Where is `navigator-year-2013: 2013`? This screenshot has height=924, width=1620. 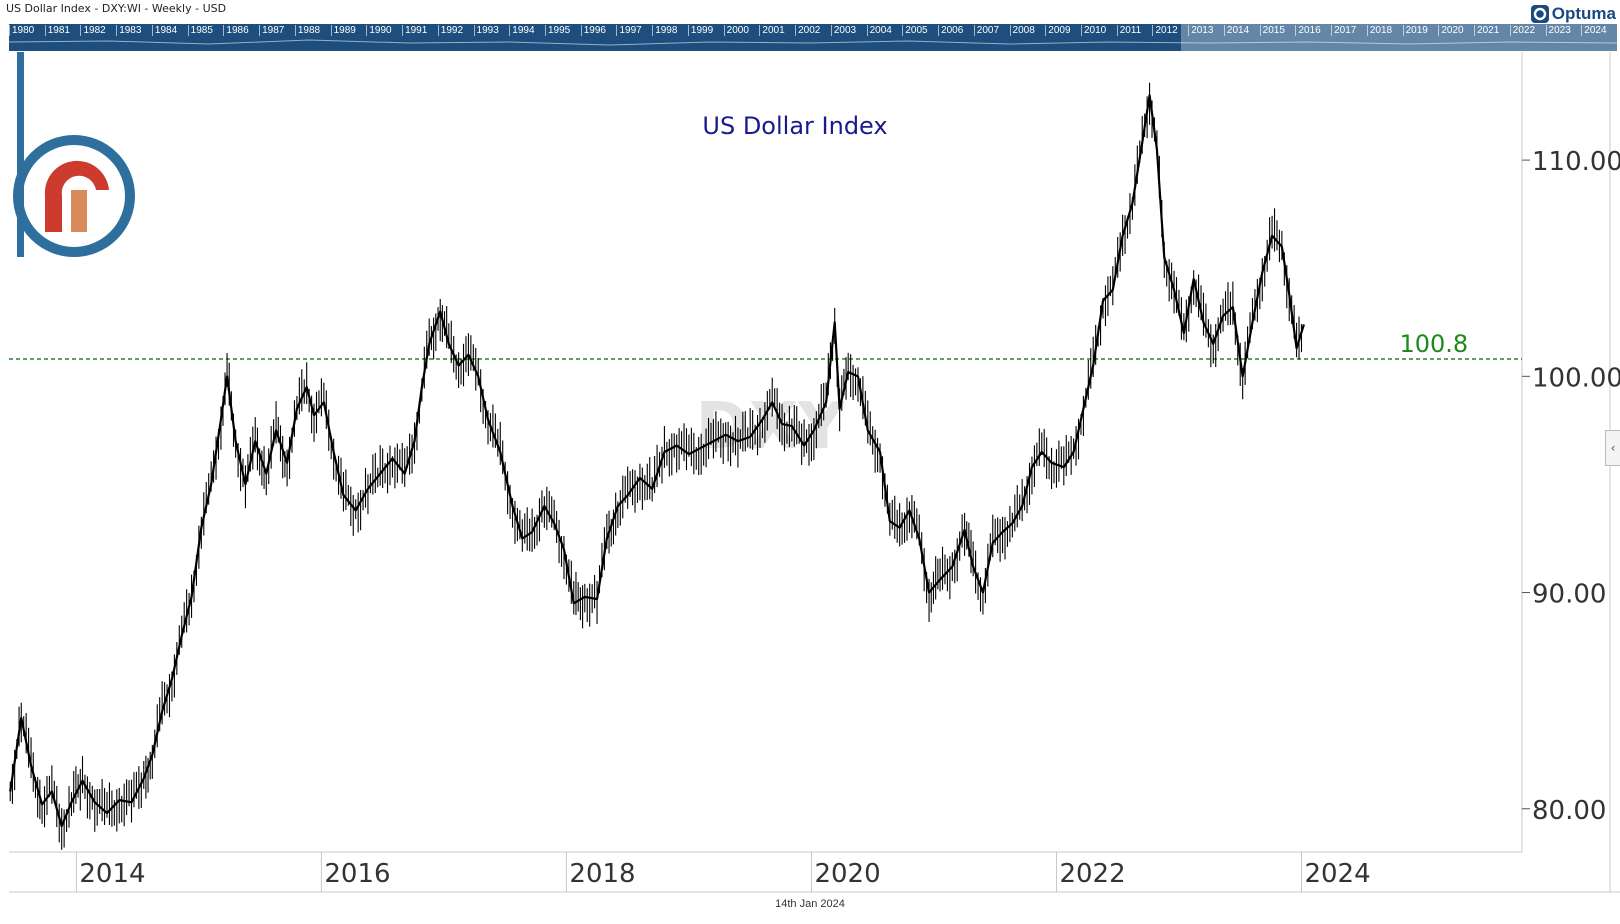
navigator-year-2013: 2013 is located at coordinates (1200, 30).